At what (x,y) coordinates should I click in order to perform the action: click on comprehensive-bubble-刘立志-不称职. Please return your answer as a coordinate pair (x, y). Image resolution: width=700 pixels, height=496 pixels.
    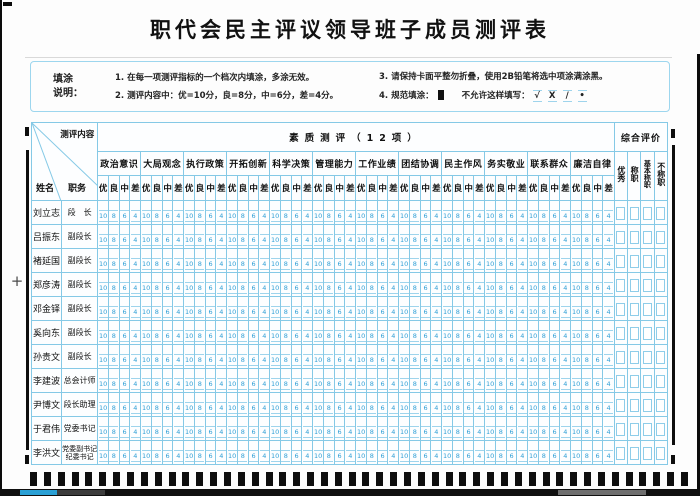
    Looking at the image, I should click on (661, 213).